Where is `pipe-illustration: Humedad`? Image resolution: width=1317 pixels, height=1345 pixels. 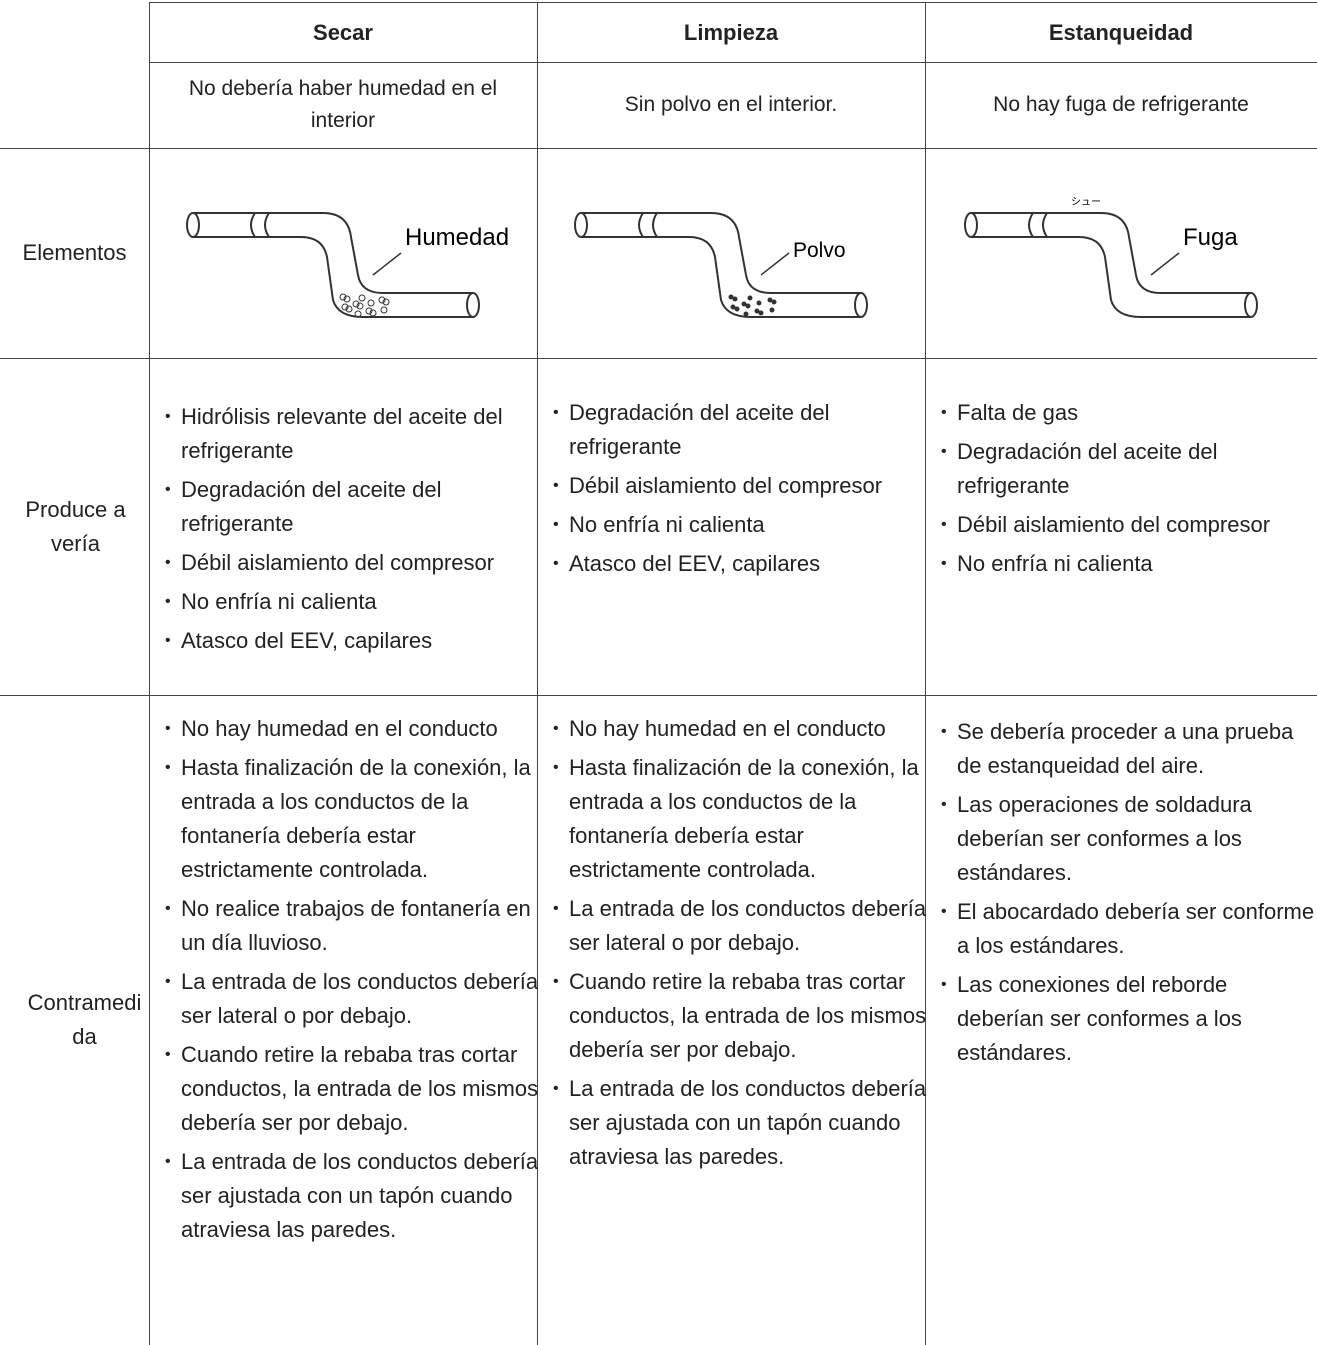 pipe-illustration: Humedad is located at coordinates (347, 265).